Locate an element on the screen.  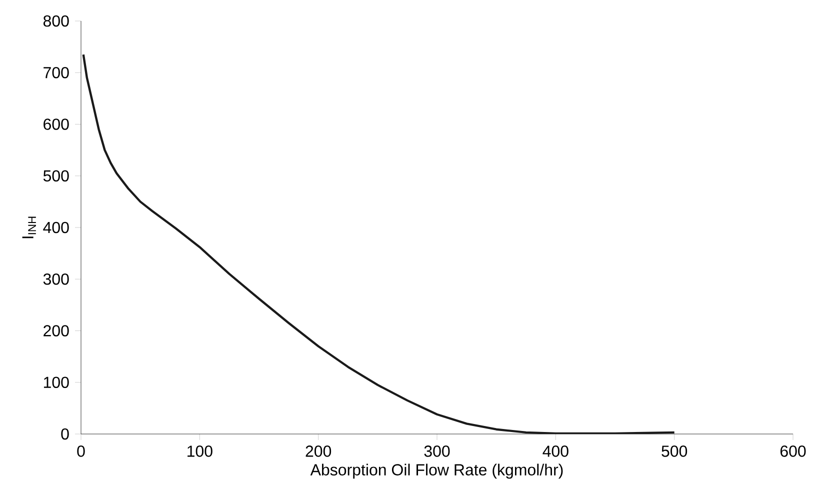
x-tick-label: 100 is located at coordinates (200, 451).